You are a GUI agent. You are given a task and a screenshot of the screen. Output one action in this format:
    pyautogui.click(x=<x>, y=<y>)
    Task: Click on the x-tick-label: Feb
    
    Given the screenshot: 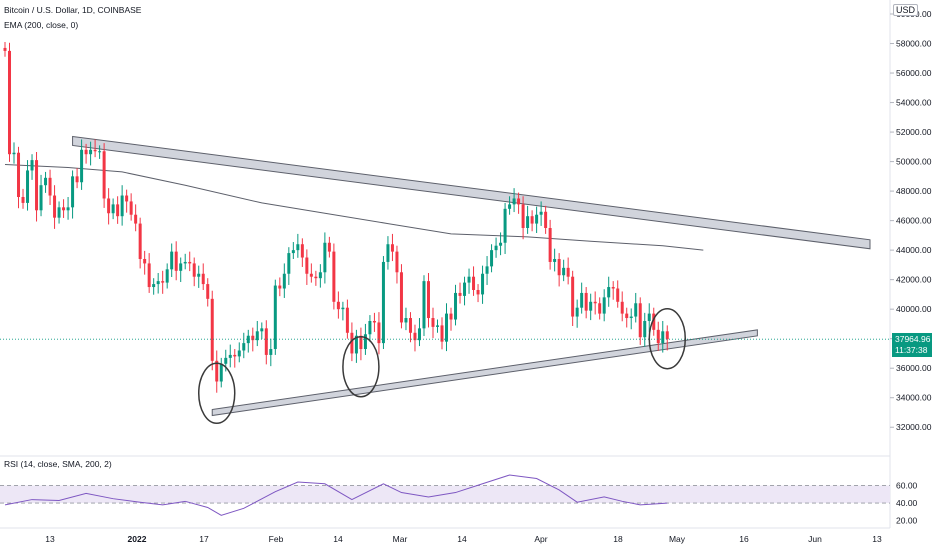 What is the action you would take?
    pyautogui.click(x=276, y=539)
    